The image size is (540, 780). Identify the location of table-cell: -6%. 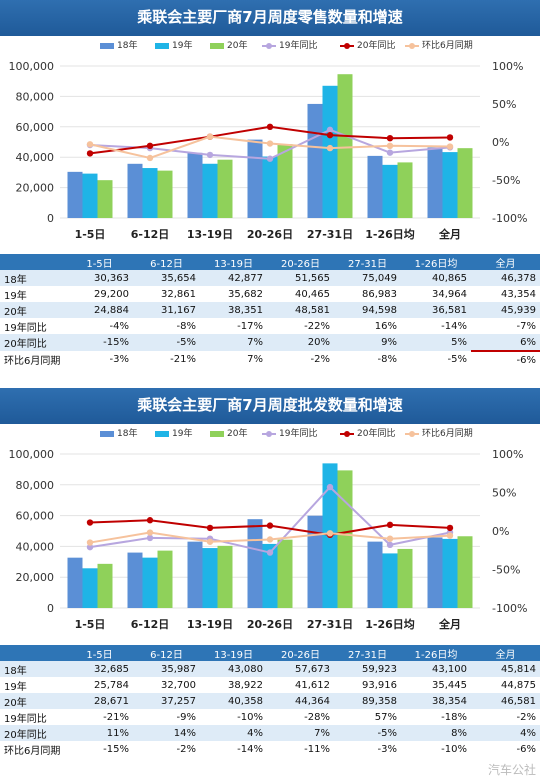
(505, 749).